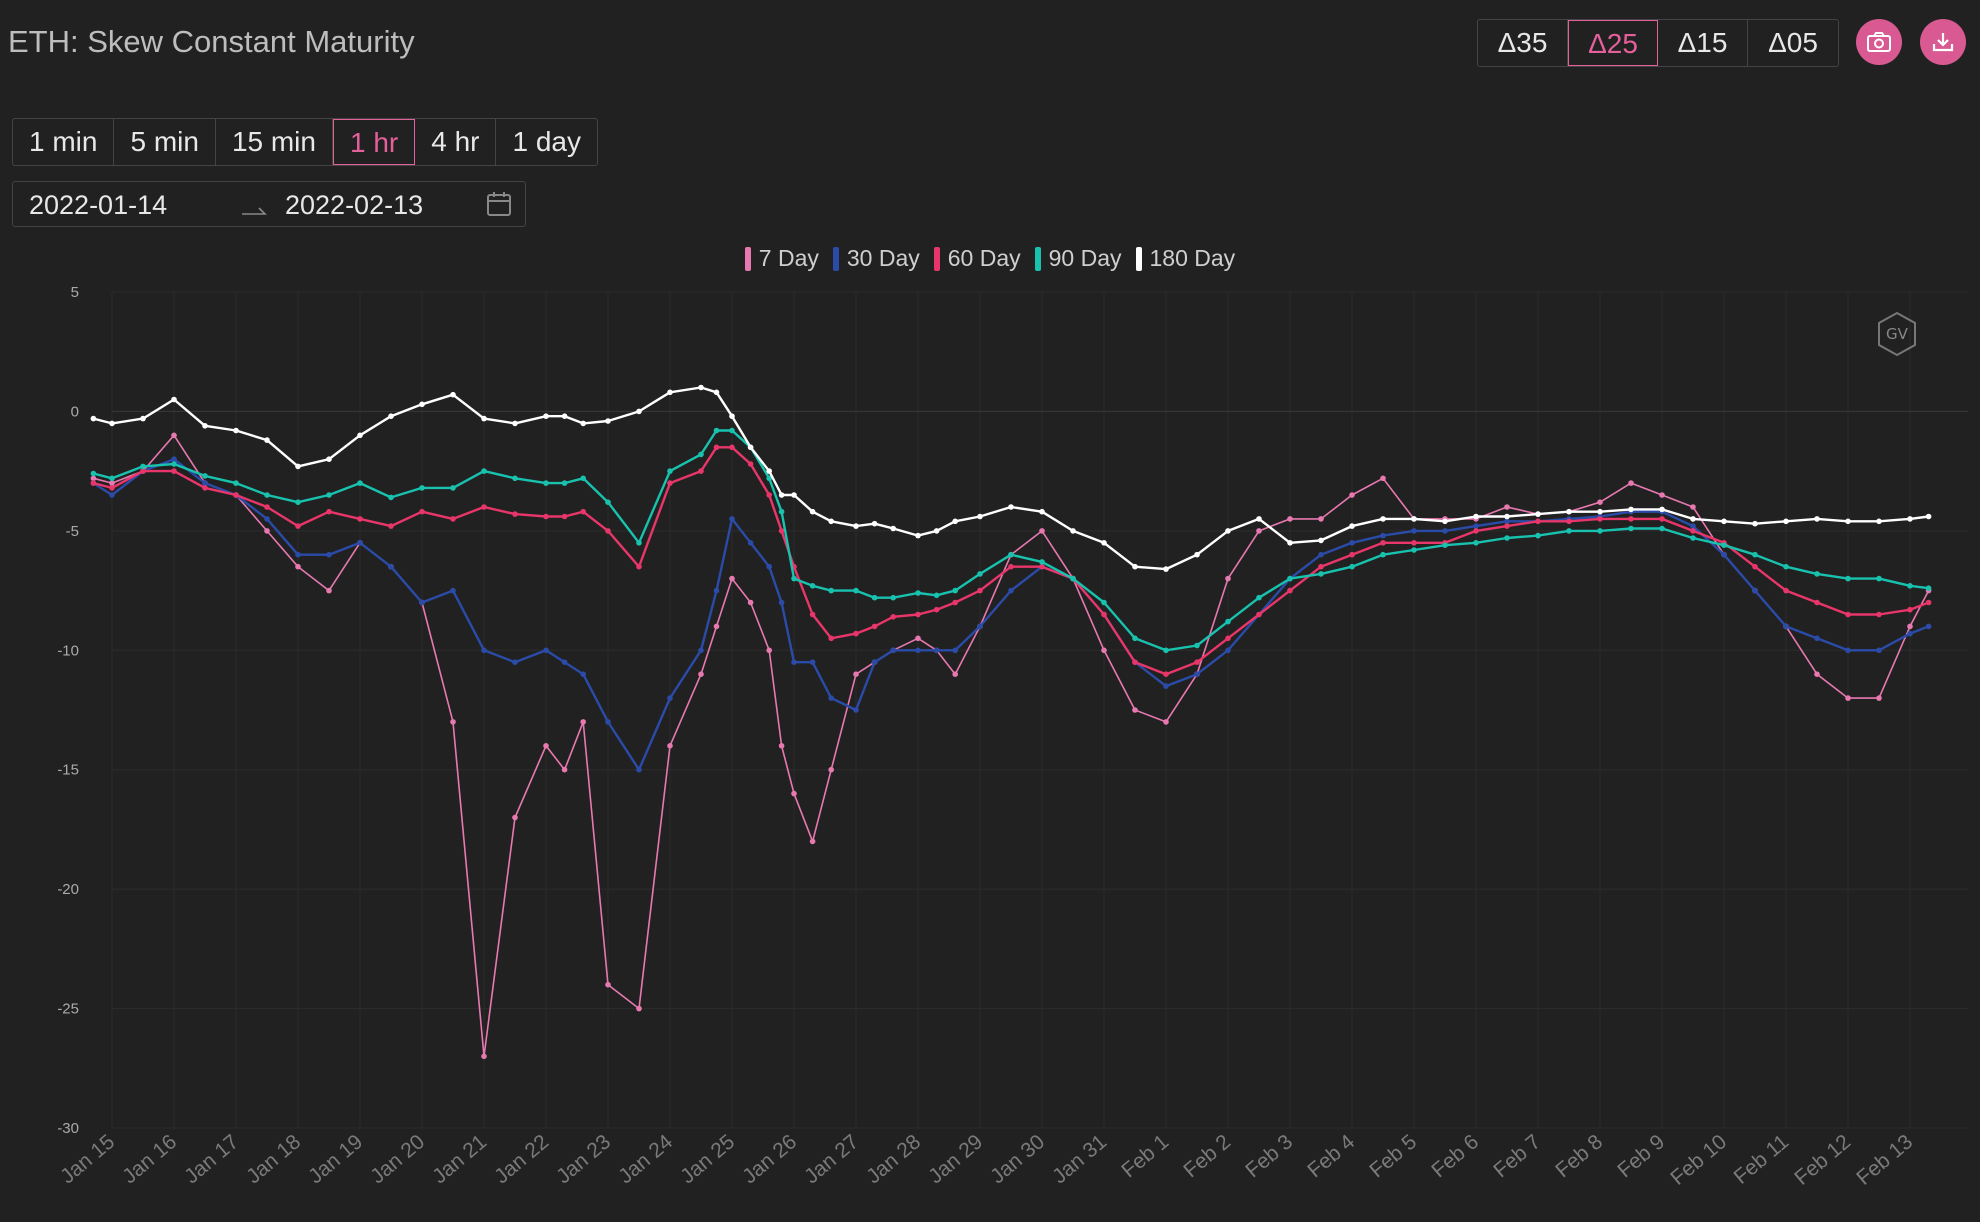  Describe the element at coordinates (835, 258) in the screenshot. I see `legend-swatch` at that location.